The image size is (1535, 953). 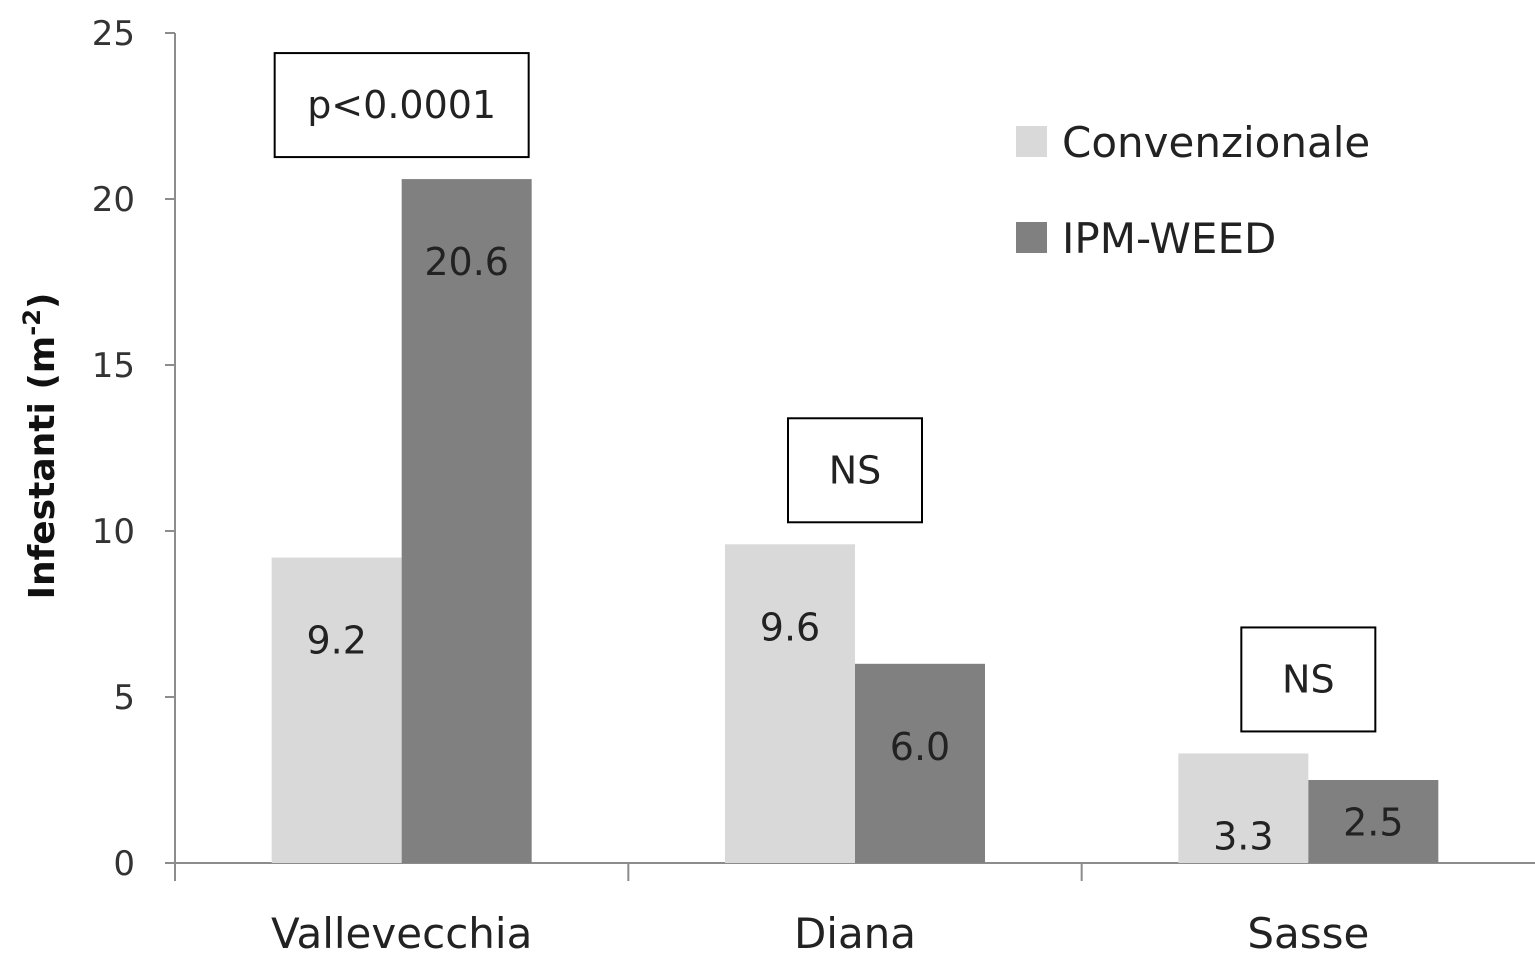 I want to click on x-tick-label: Diana, so click(x=855, y=931).